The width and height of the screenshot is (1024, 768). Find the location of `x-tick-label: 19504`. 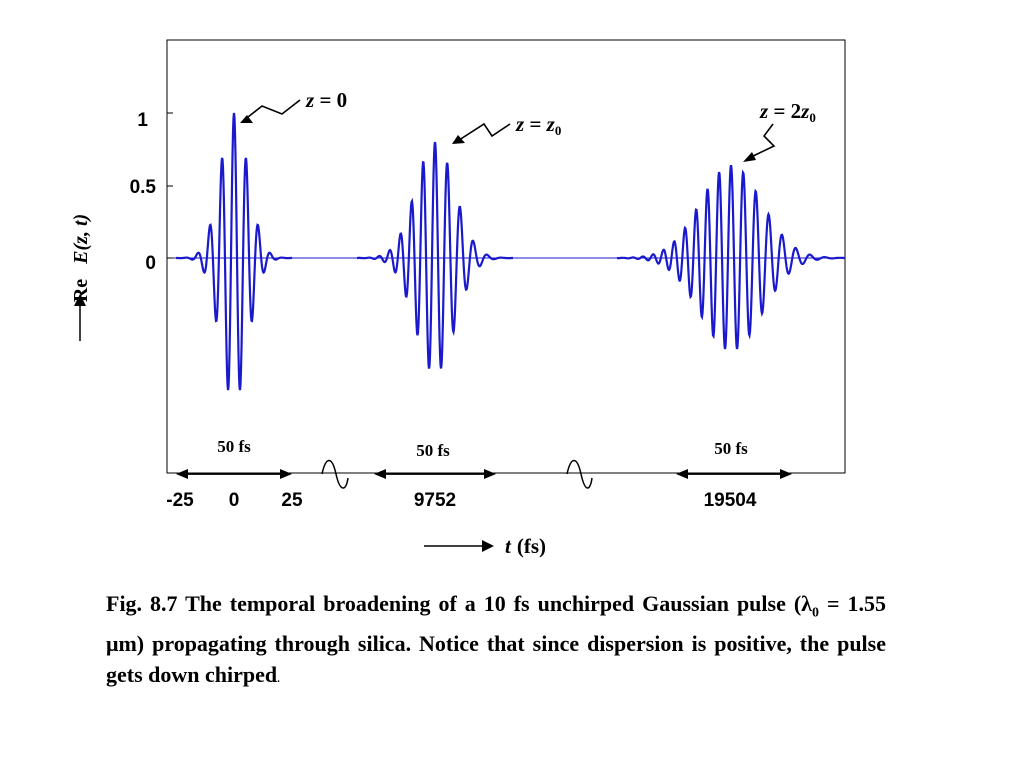

x-tick-label: 19504 is located at coordinates (730, 500).